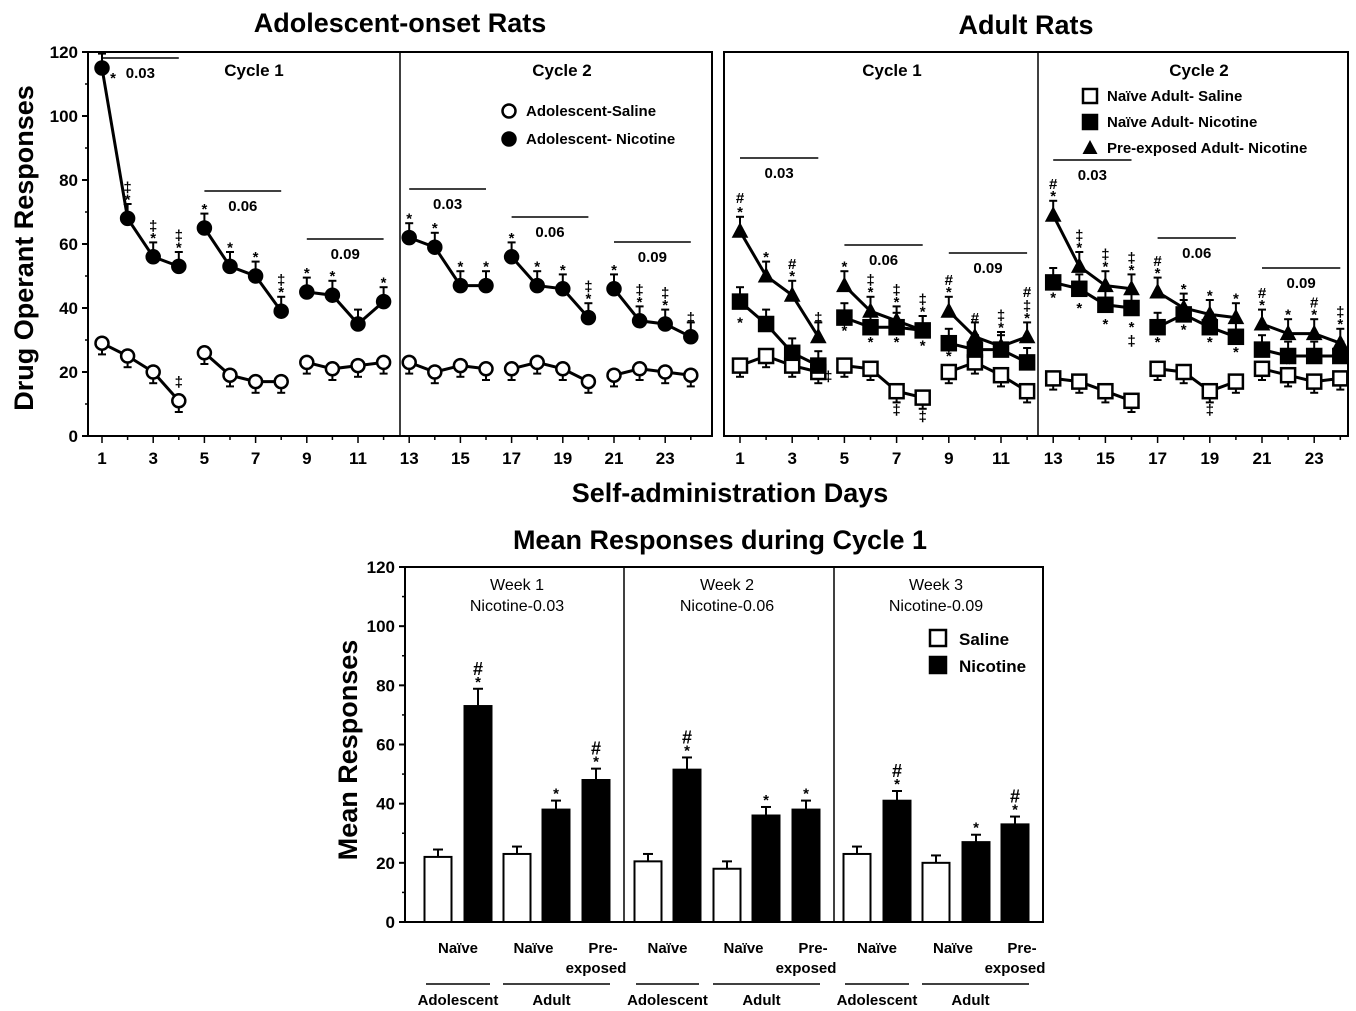 This screenshot has height=1011, width=1356. What do you see at coordinates (1092, 175) in the screenshot?
I see `adult-dose-label: 0.03` at bounding box center [1092, 175].